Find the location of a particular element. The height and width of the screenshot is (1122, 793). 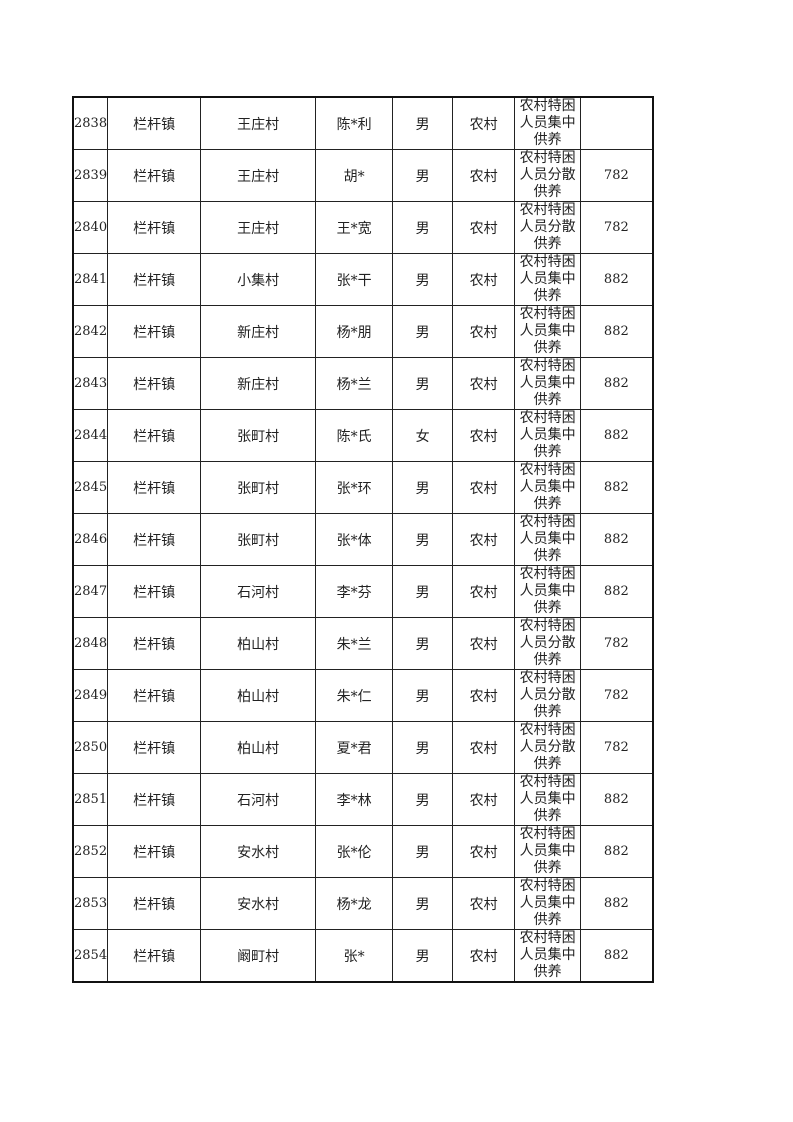

table-row: 2852 栏杆镇 安水村 张*伦男农村 农村特困人员集中供养 882 is located at coordinates (363, 851).